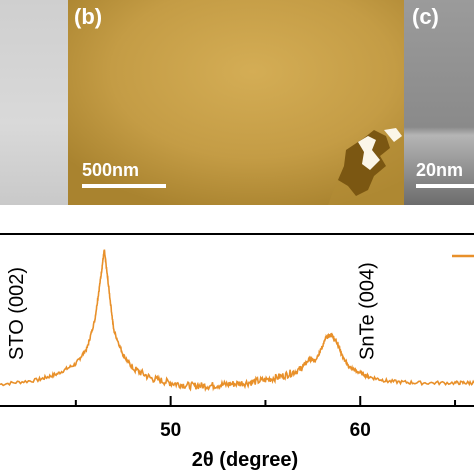 Image resolution: width=474 pixels, height=474 pixels. I want to click on x-ticks, so click(265, 401).